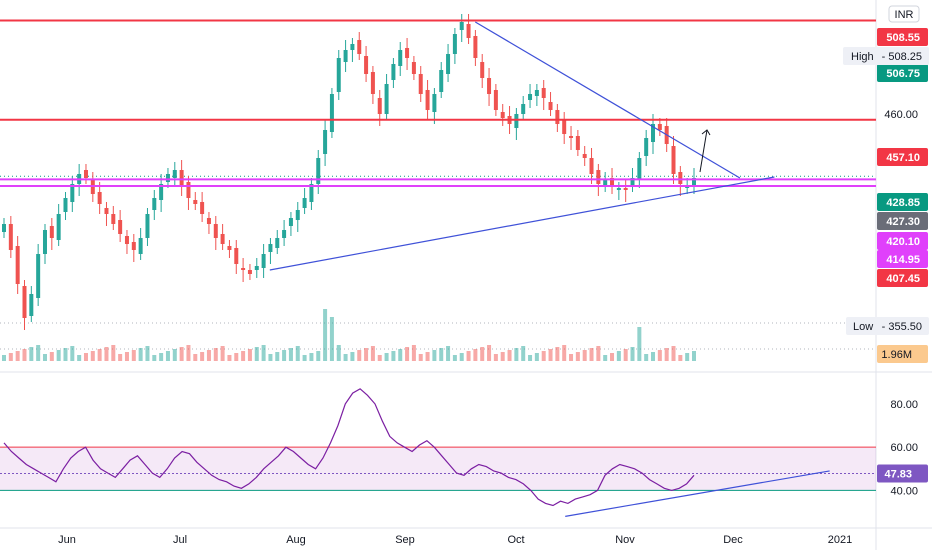  Describe the element at coordinates (466, 536) in the screenshot. I see `time-axis: Jun Jul Aug Sep Oct Nov Dec 2021` at that location.